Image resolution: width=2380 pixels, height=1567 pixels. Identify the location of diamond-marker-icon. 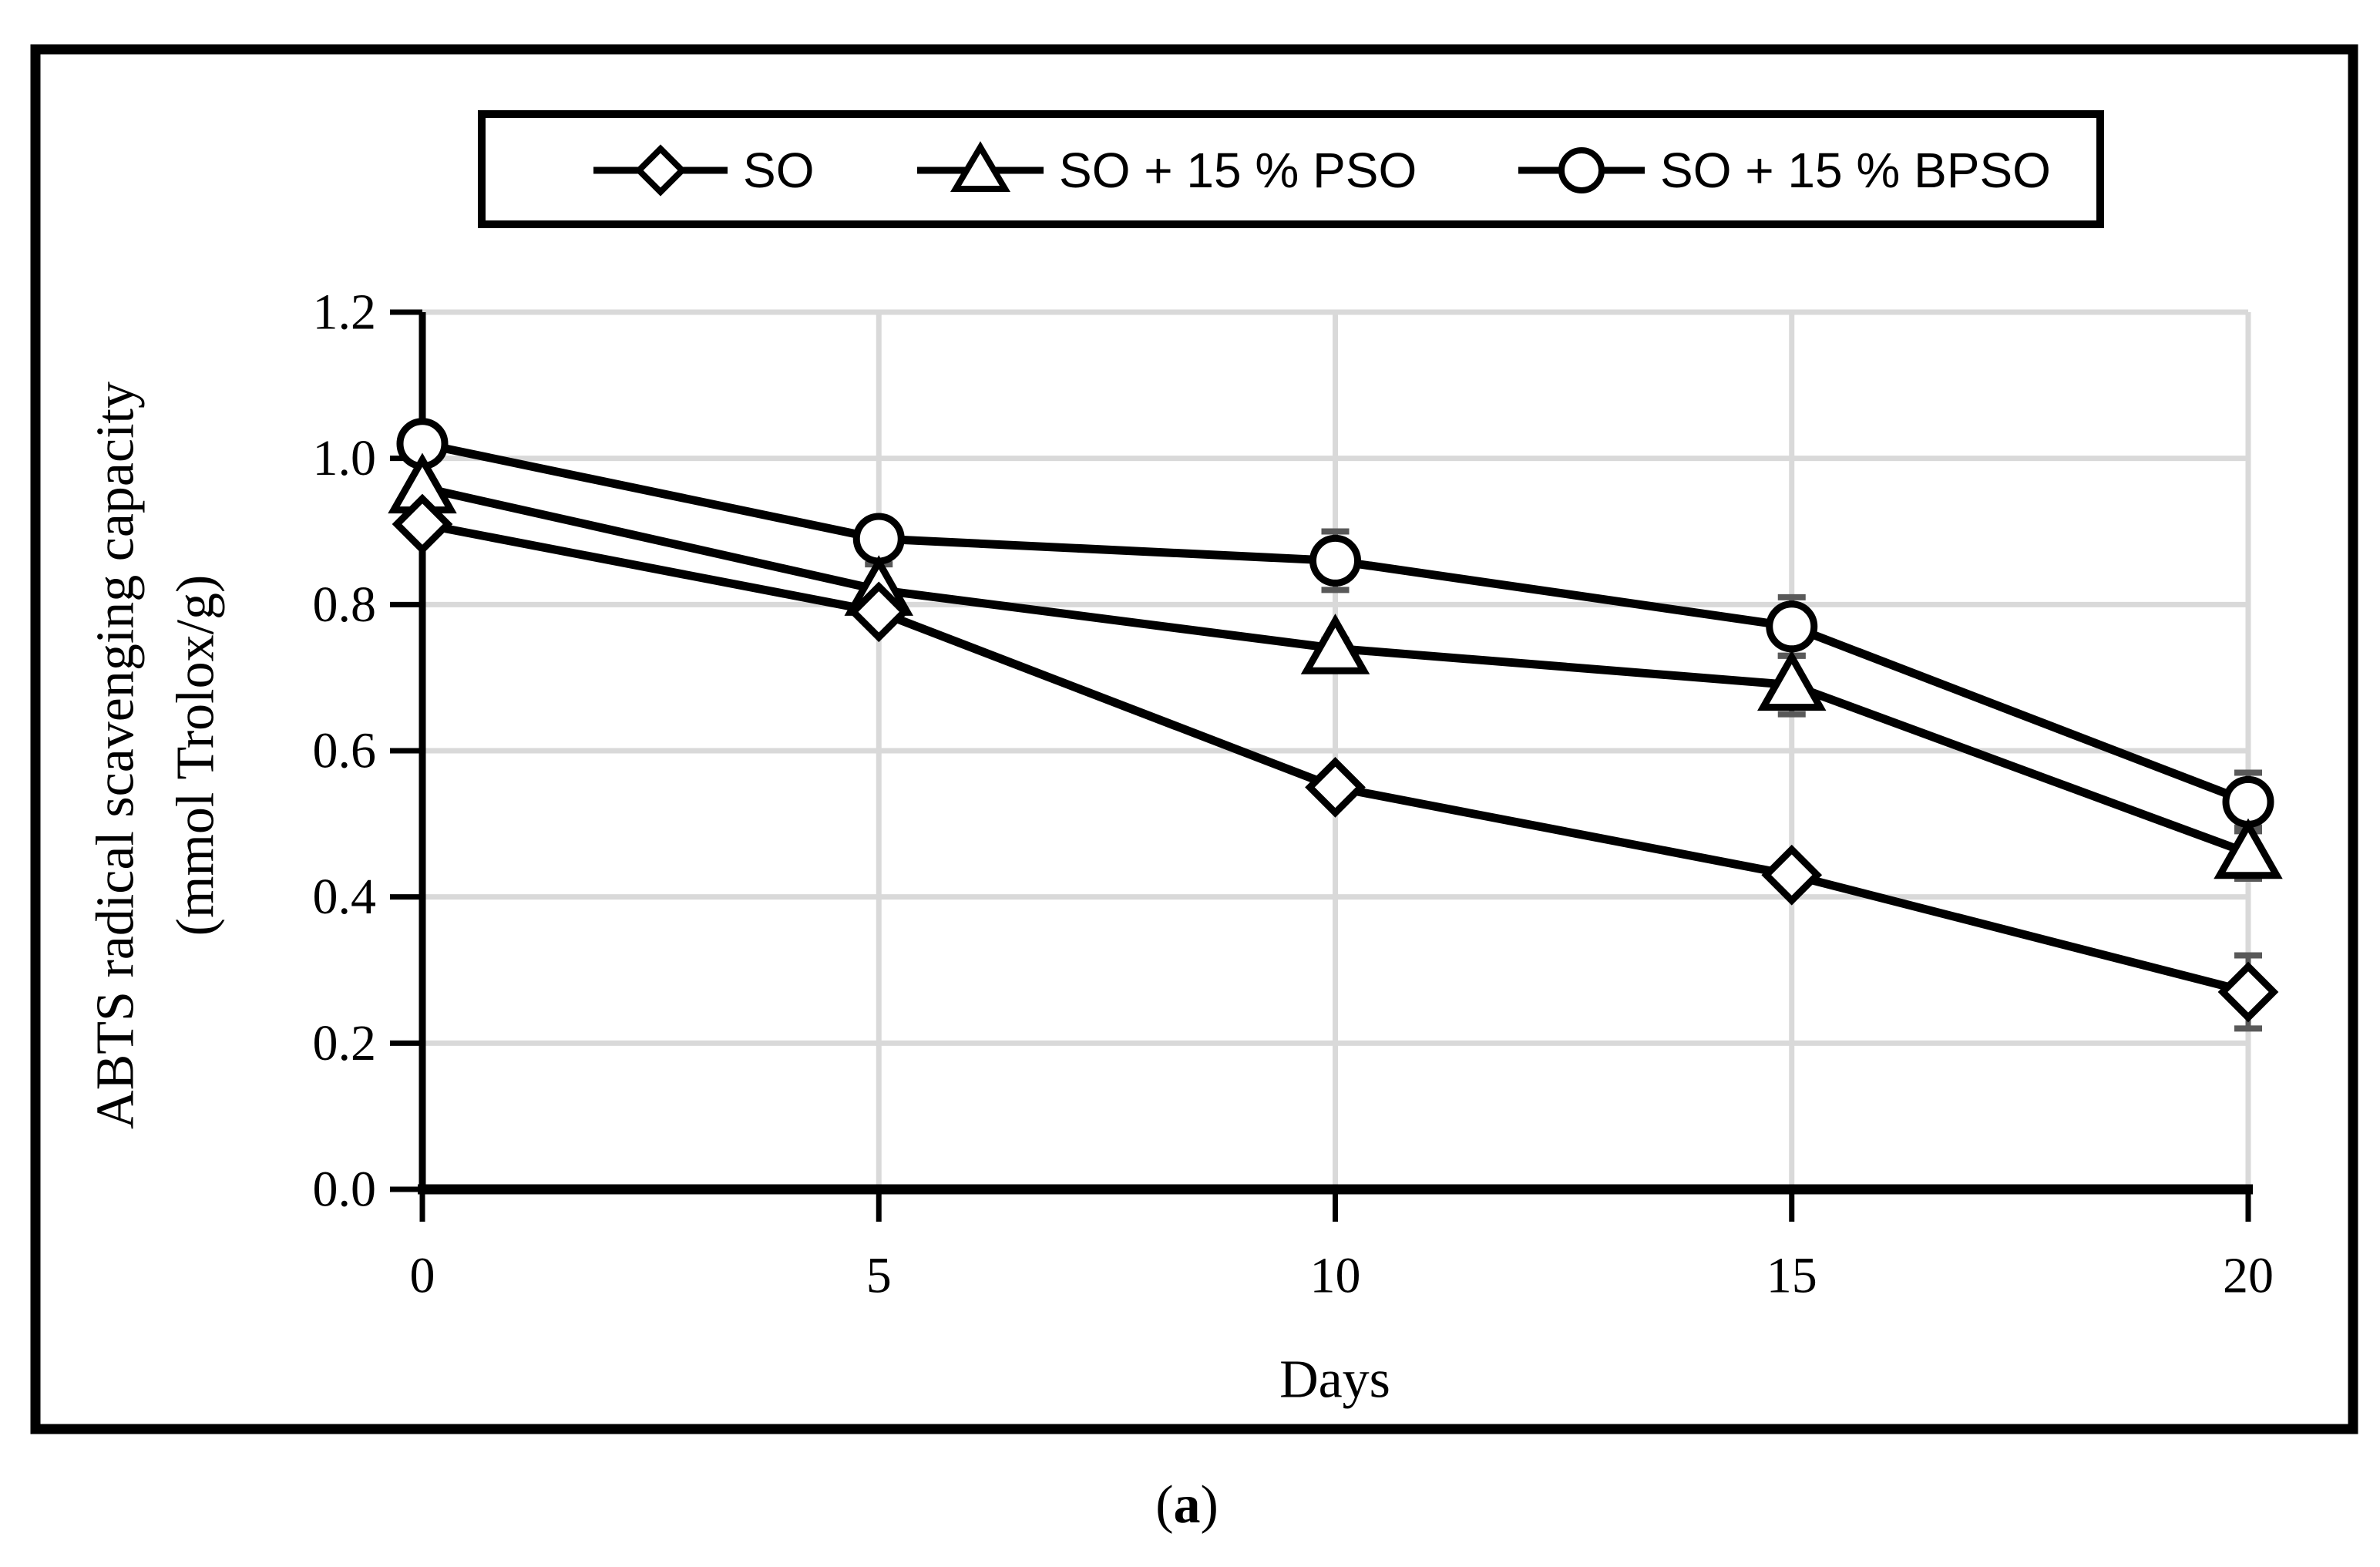
(660, 170).